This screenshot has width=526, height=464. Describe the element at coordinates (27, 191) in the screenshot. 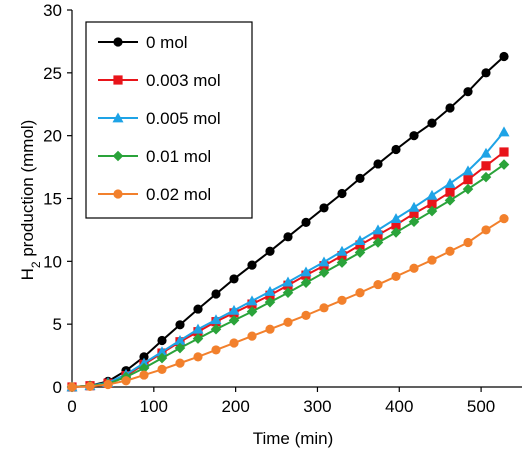

I see `y-axis-title-rest: production (mmol)` at that location.